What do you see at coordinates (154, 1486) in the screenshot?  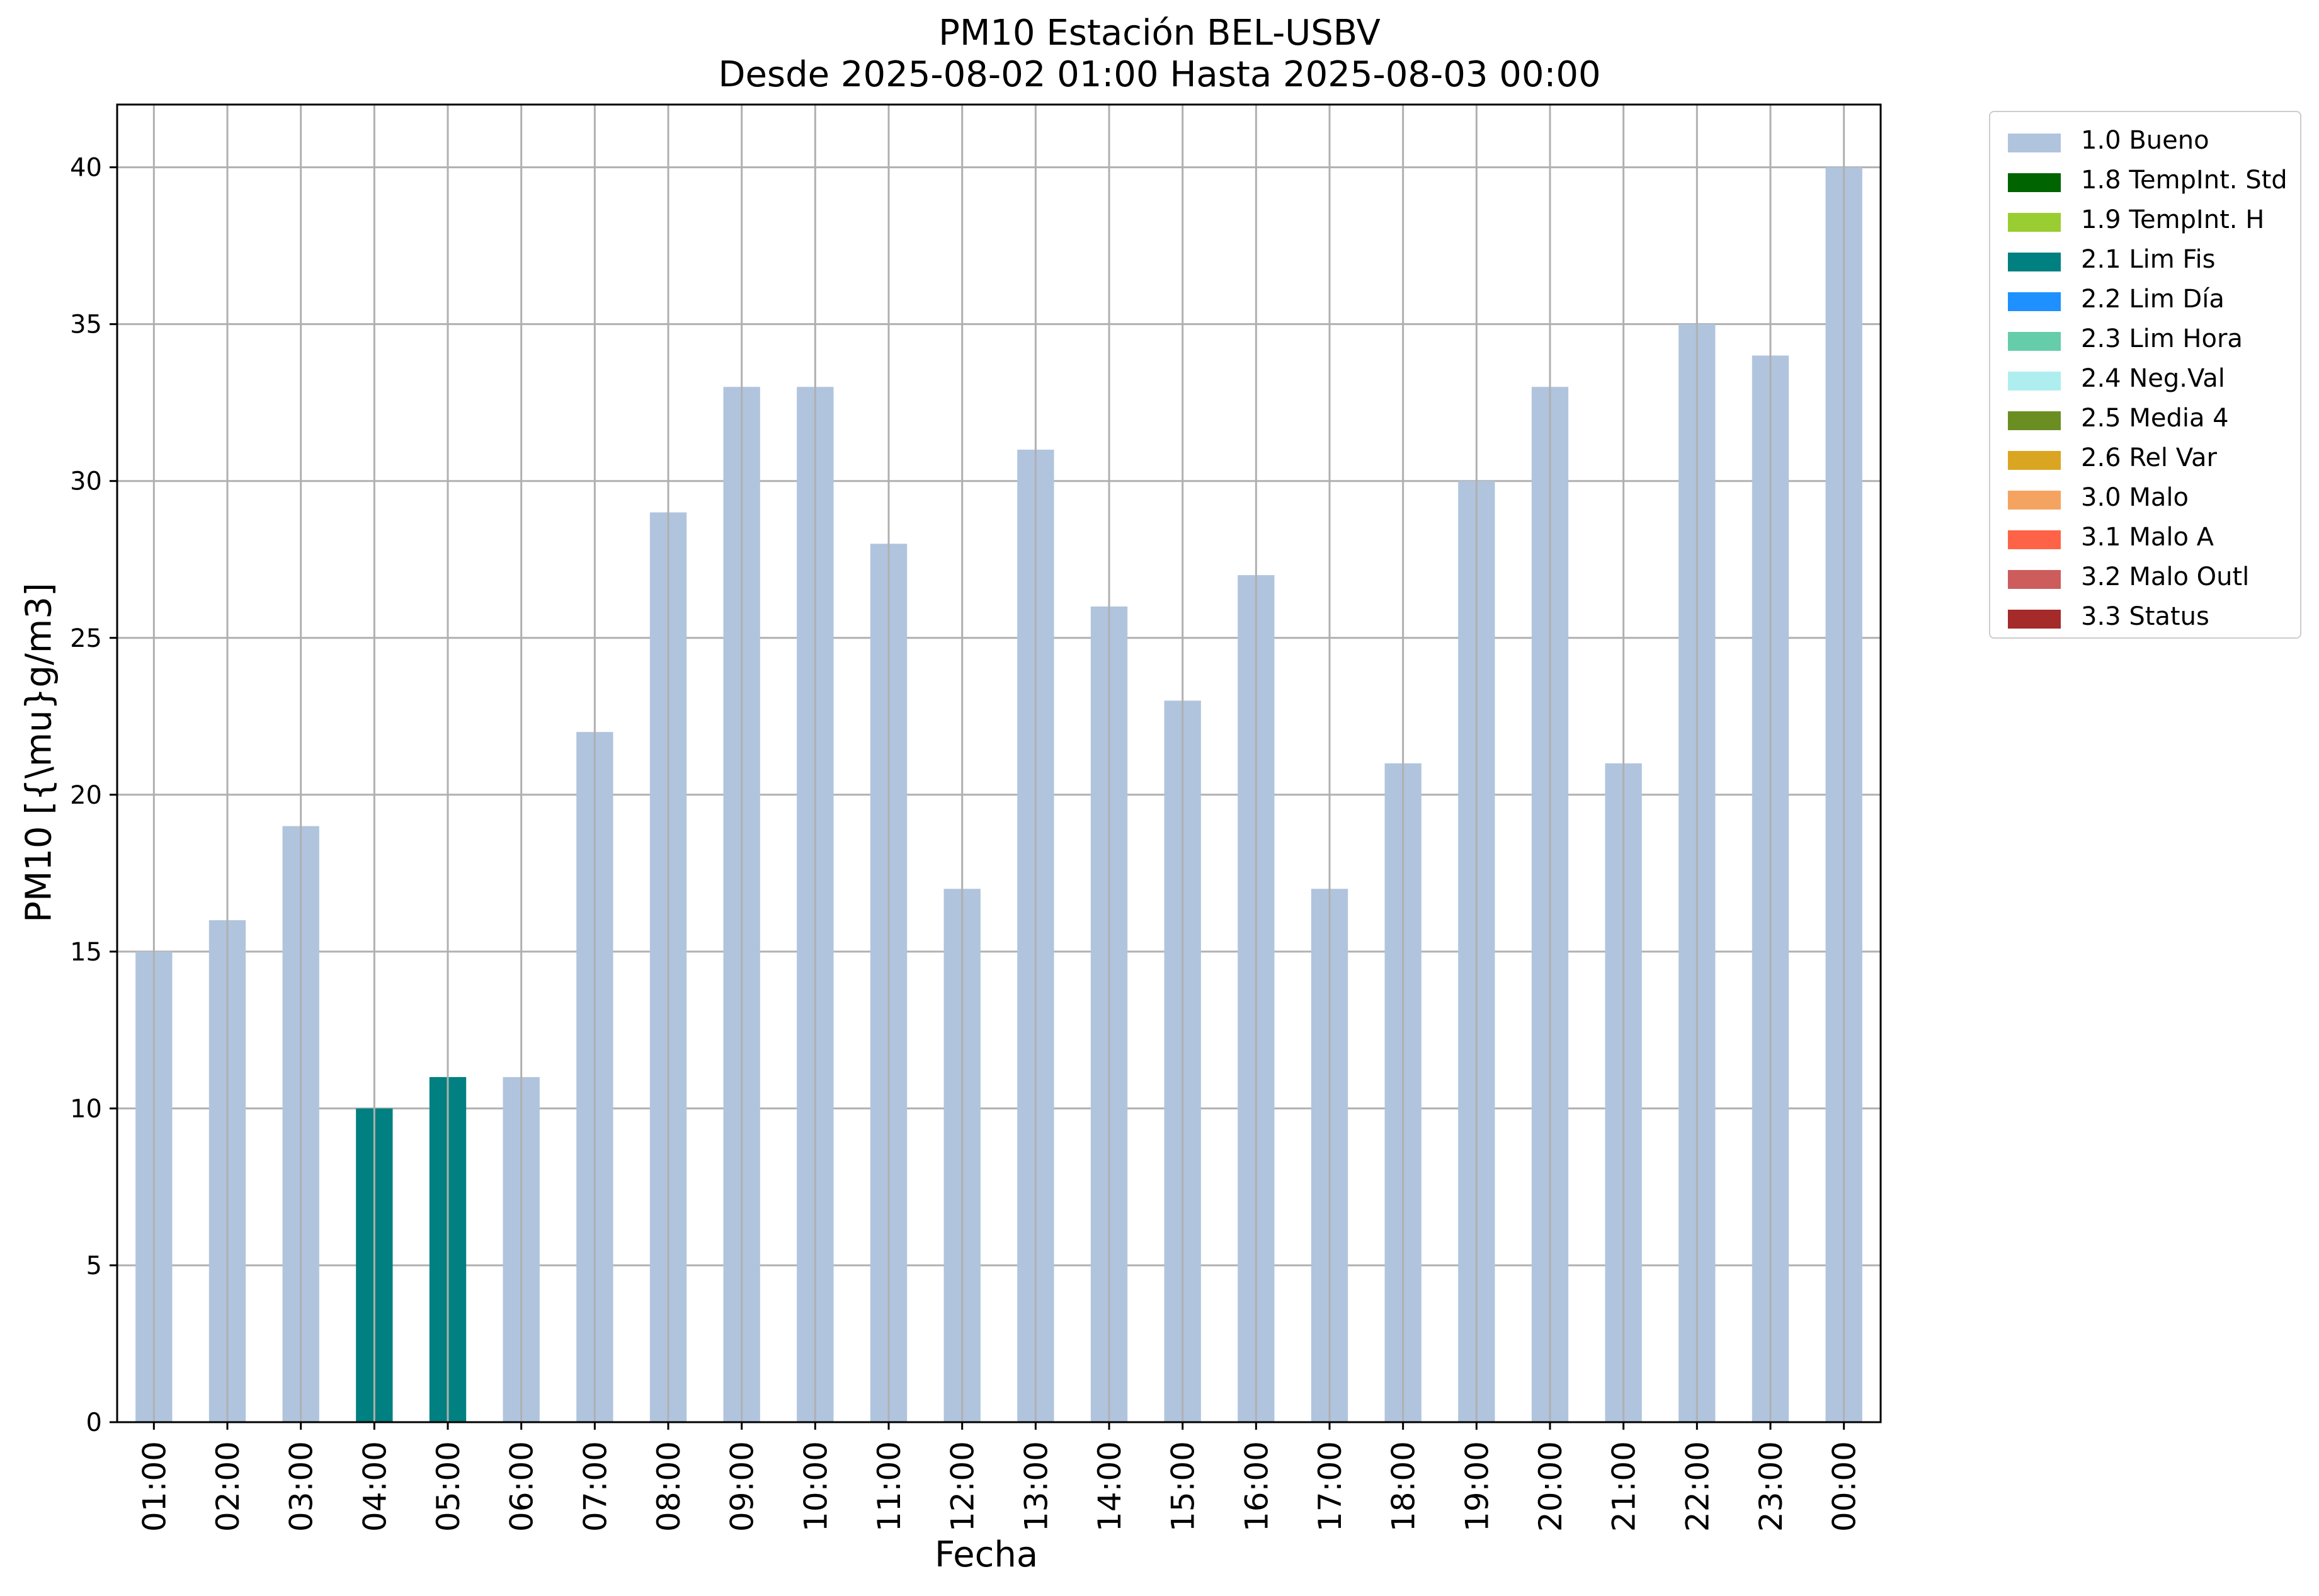 I see `x-tick-label: 01:00` at bounding box center [154, 1486].